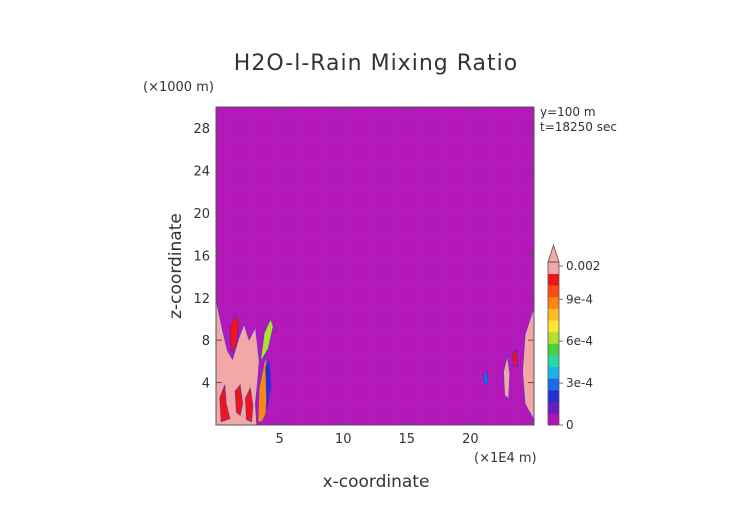 Image resolution: width=752 pixels, height=532 pixels. I want to click on colorbar-label: 6e-4, so click(579, 341).